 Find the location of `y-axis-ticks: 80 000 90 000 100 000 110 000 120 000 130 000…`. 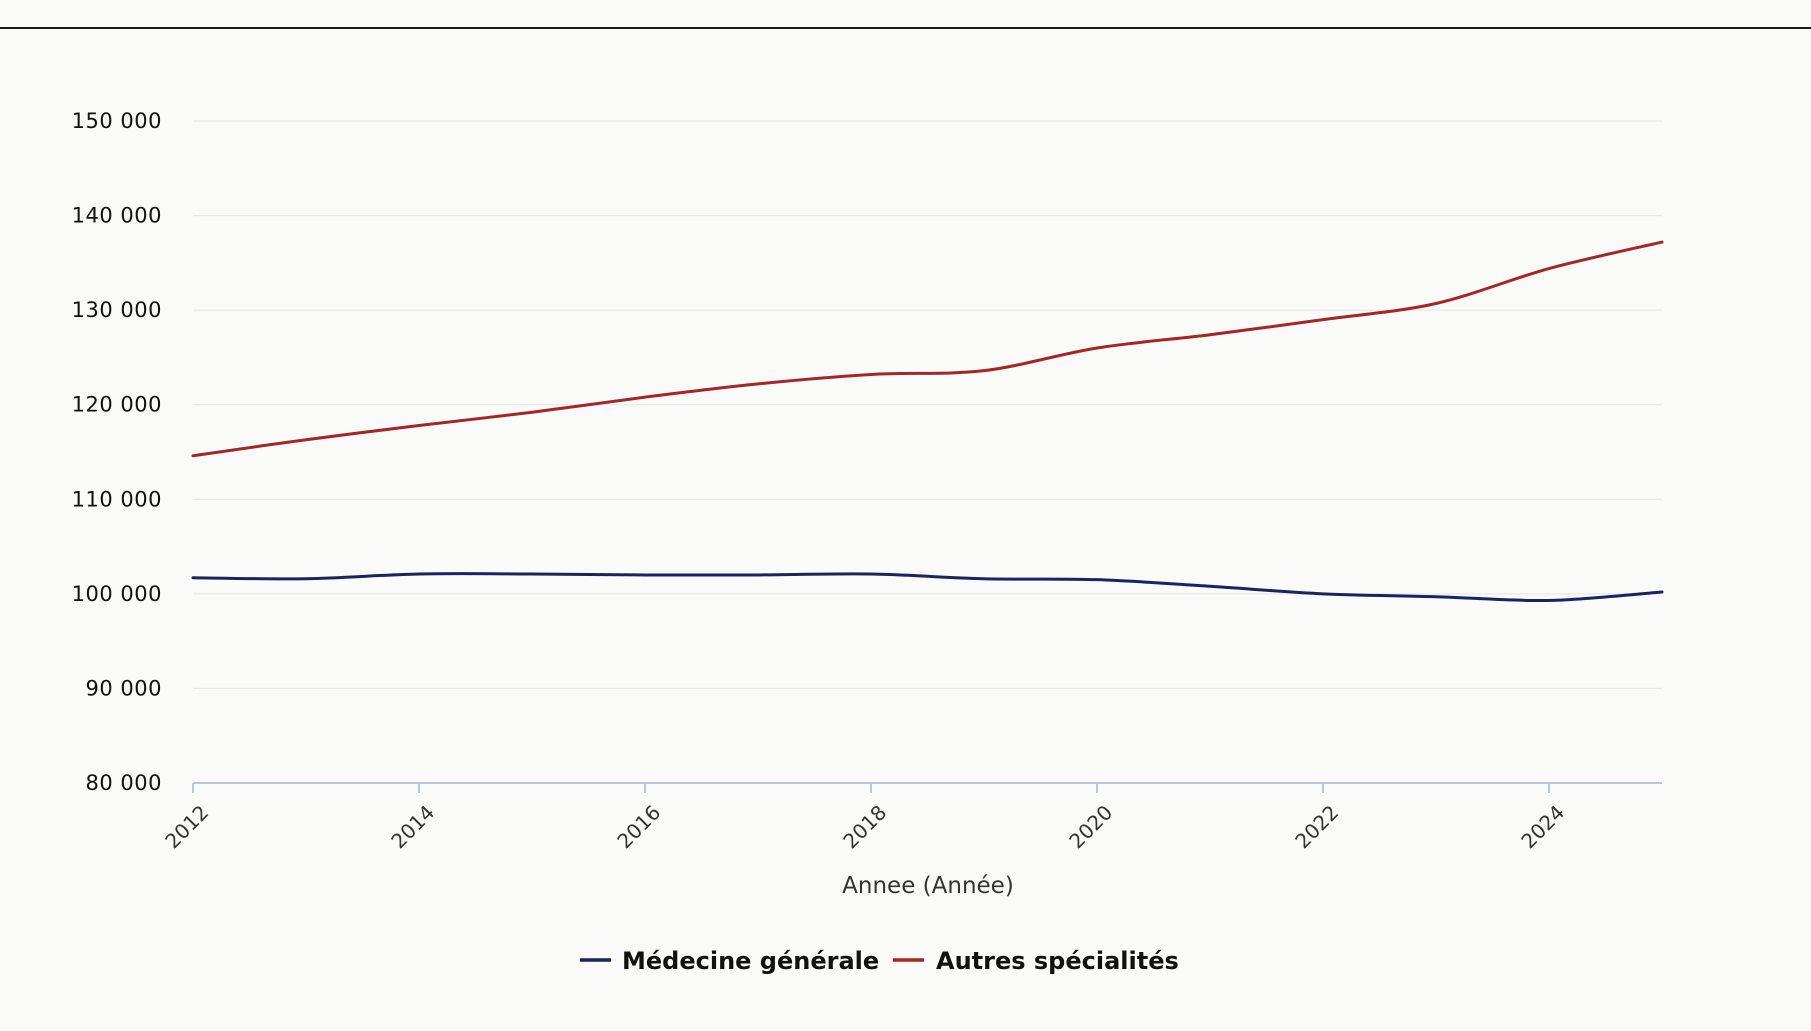

y-axis-ticks: 80 000 90 000 100 000 110 000 120 000 130 000… is located at coordinates (117, 452).